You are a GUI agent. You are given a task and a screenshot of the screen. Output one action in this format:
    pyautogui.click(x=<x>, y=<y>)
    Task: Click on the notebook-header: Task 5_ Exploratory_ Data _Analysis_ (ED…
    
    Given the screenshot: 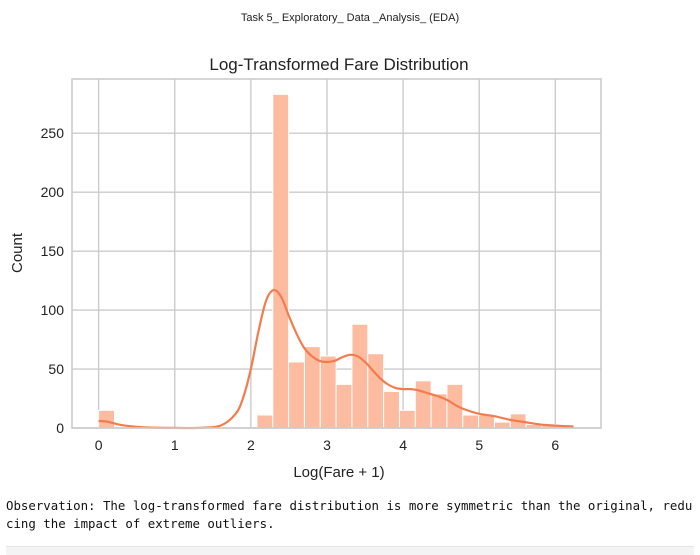 What is the action you would take?
    pyautogui.click(x=350, y=18)
    